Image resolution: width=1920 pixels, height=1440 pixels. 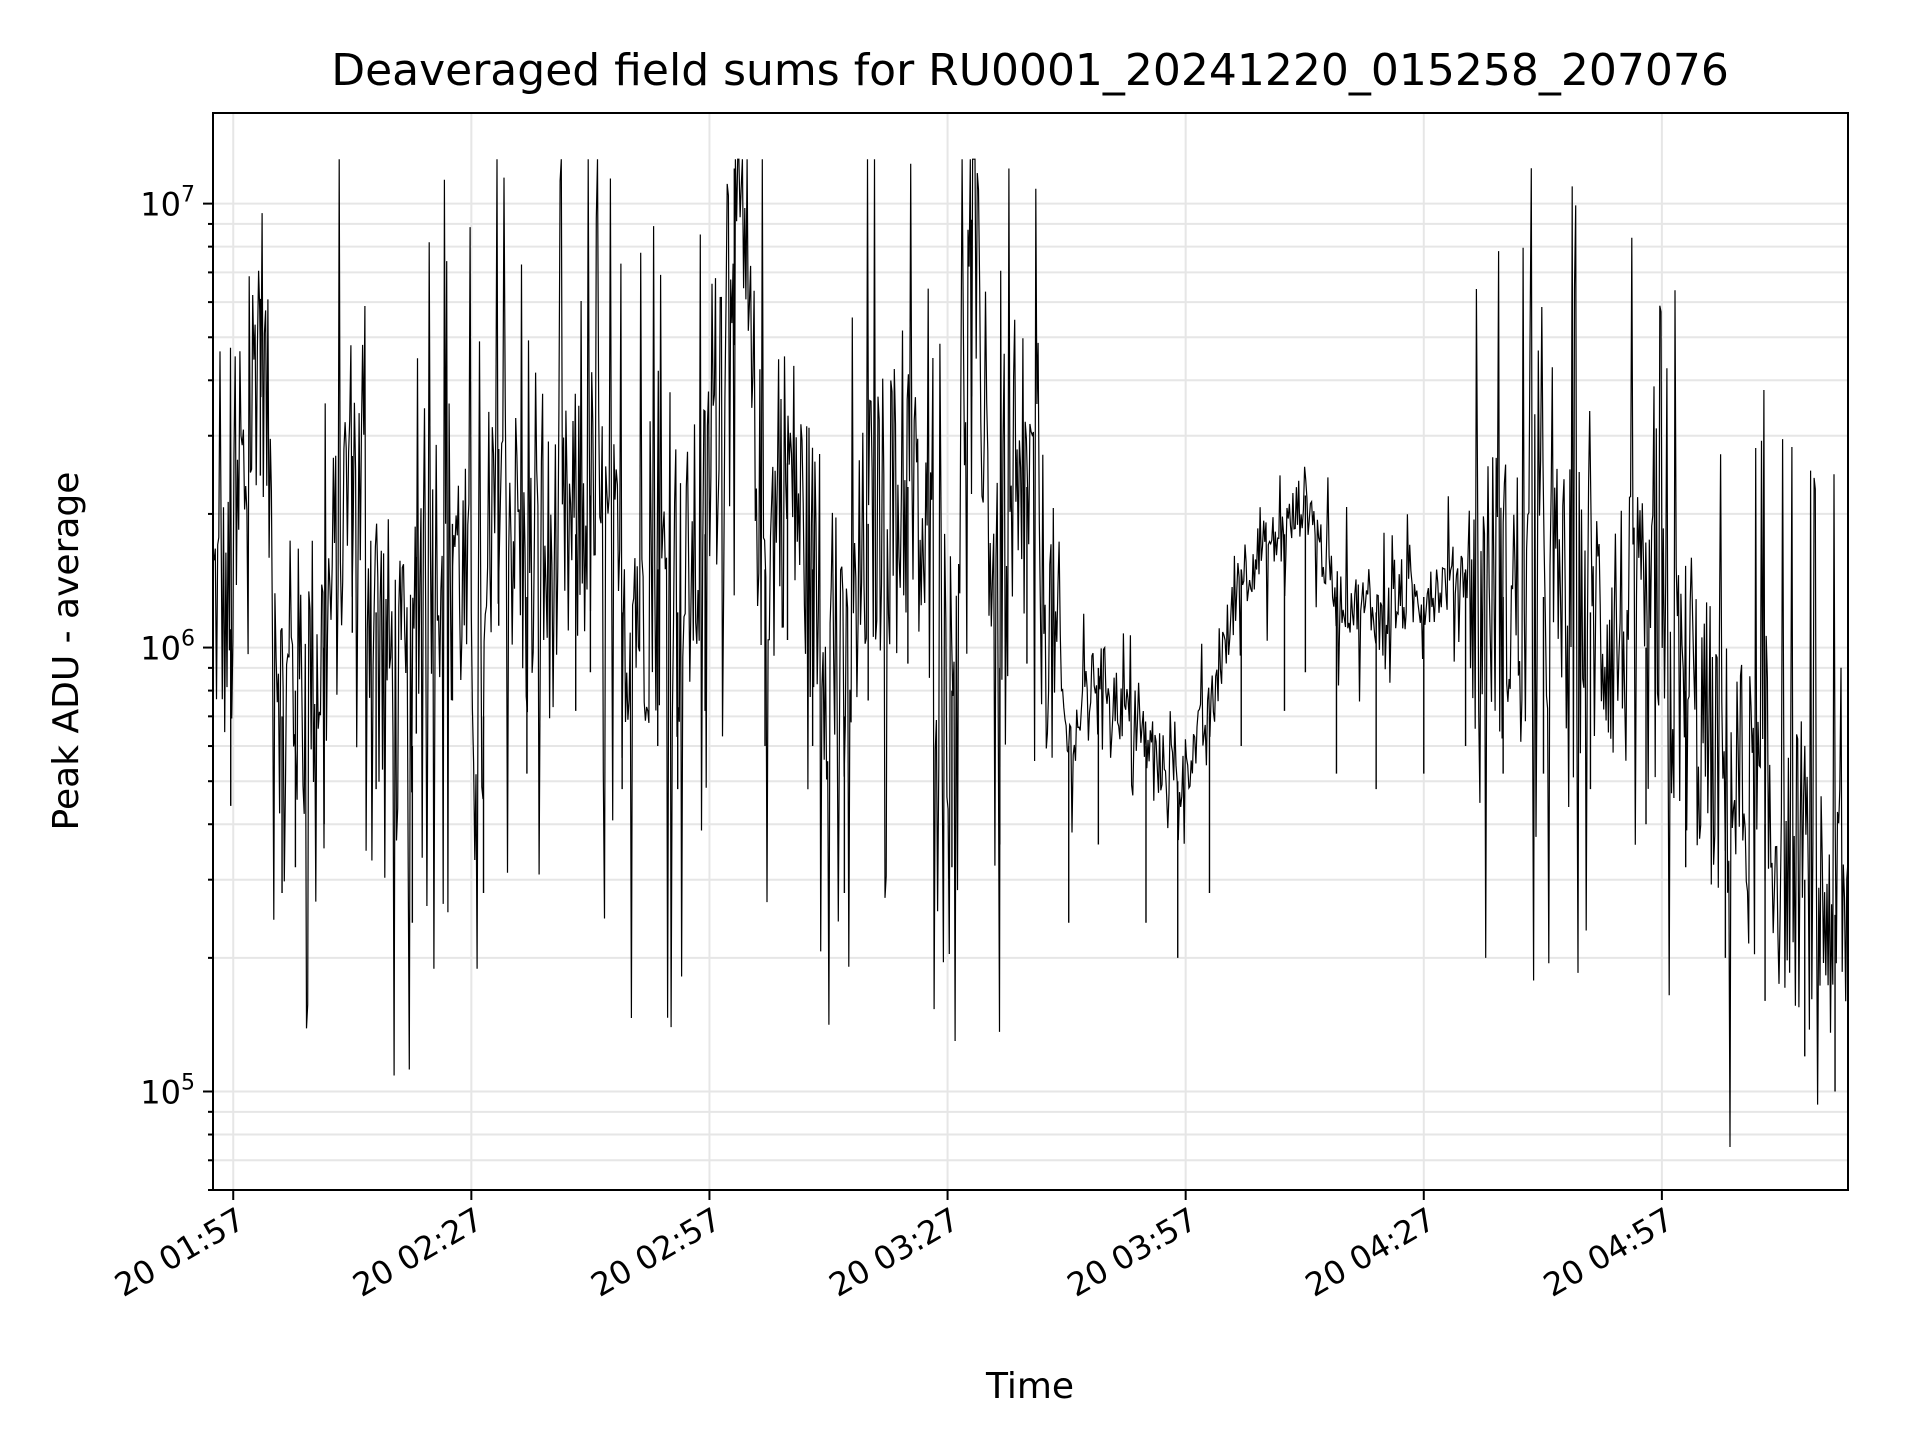 What do you see at coordinates (167, 1091) in the screenshot?
I see `y-tick-label: 105` at bounding box center [167, 1091].